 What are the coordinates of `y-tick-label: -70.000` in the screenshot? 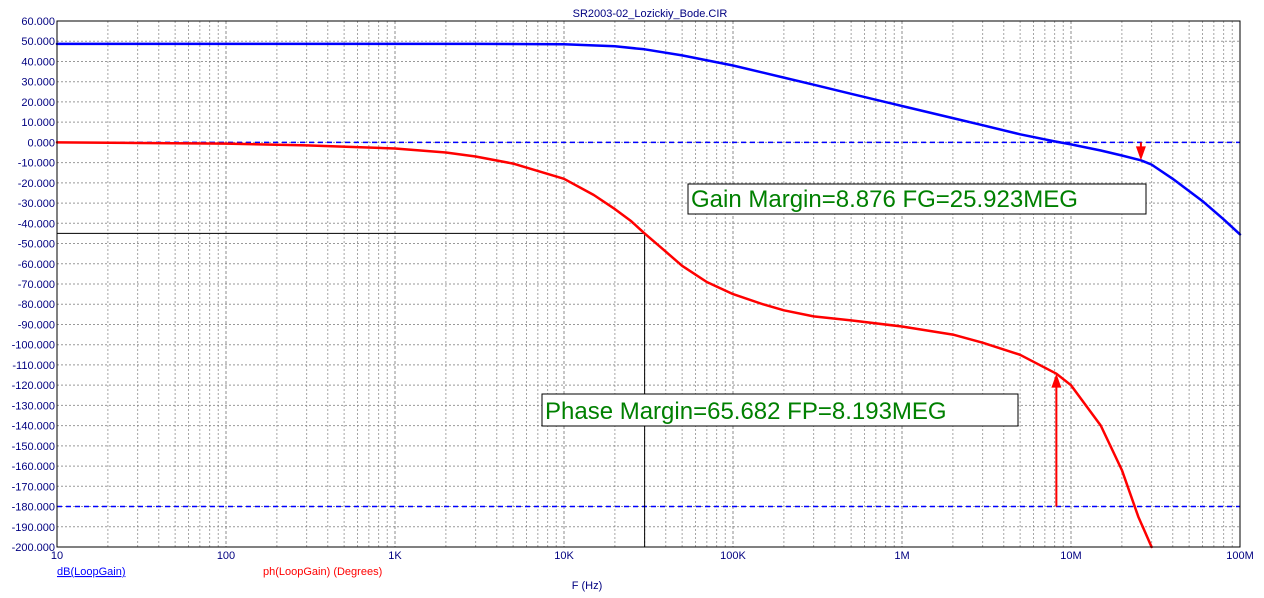 It's located at (36, 285).